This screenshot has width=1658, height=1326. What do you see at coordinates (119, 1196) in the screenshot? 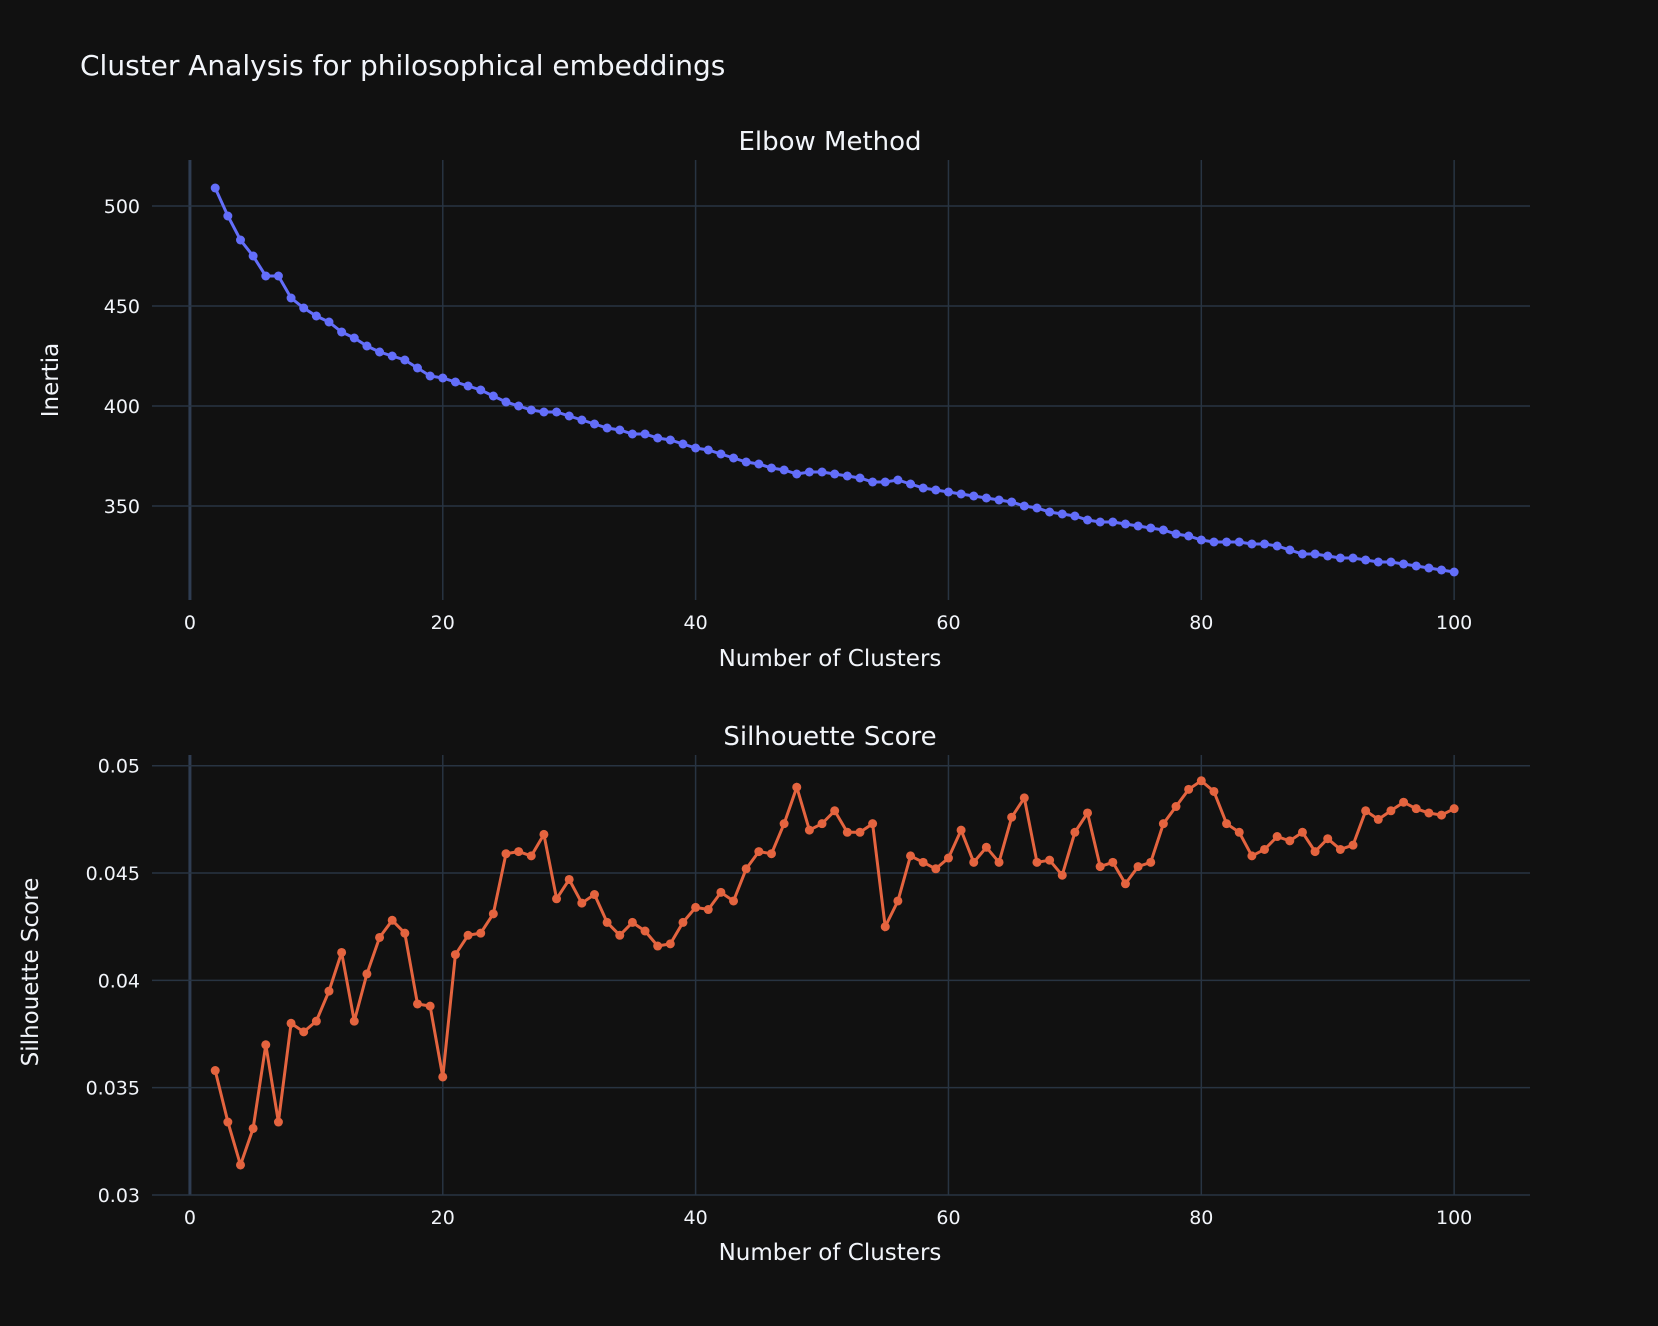
I see `silhouette-y-tick-label: 0.03` at bounding box center [119, 1196].